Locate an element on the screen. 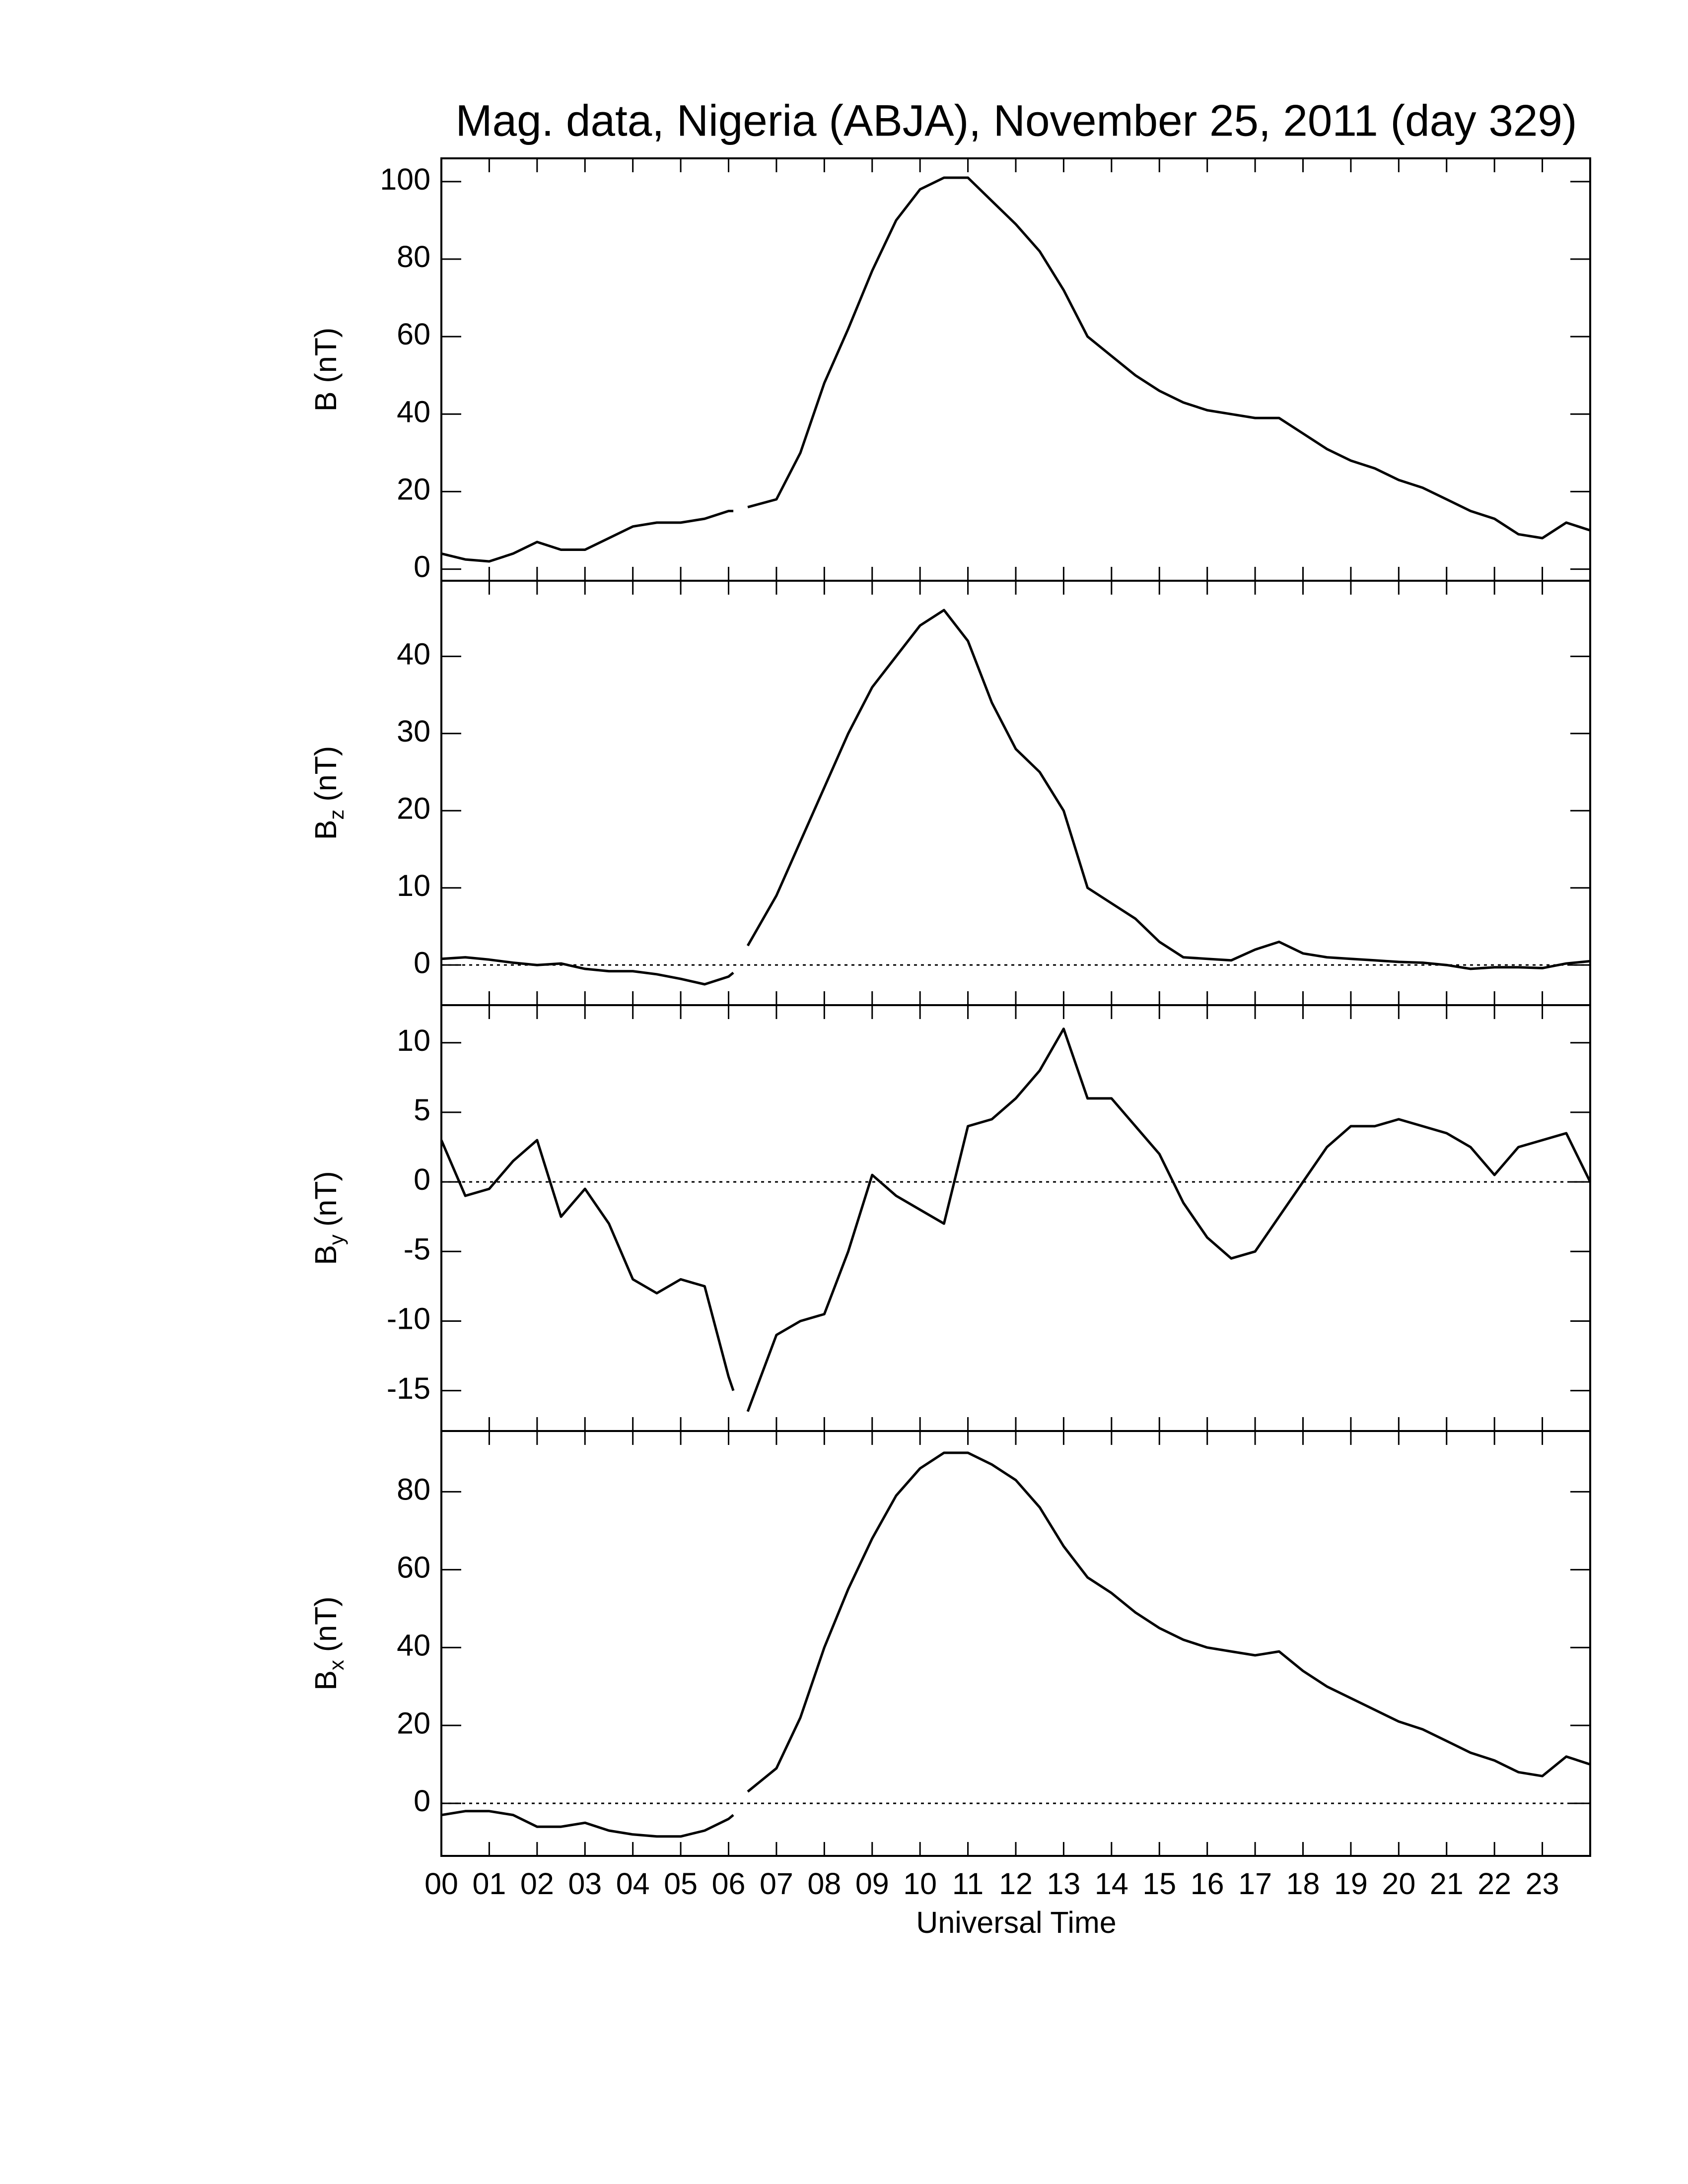  y-tick-label: -10 is located at coordinates (408, 1319).